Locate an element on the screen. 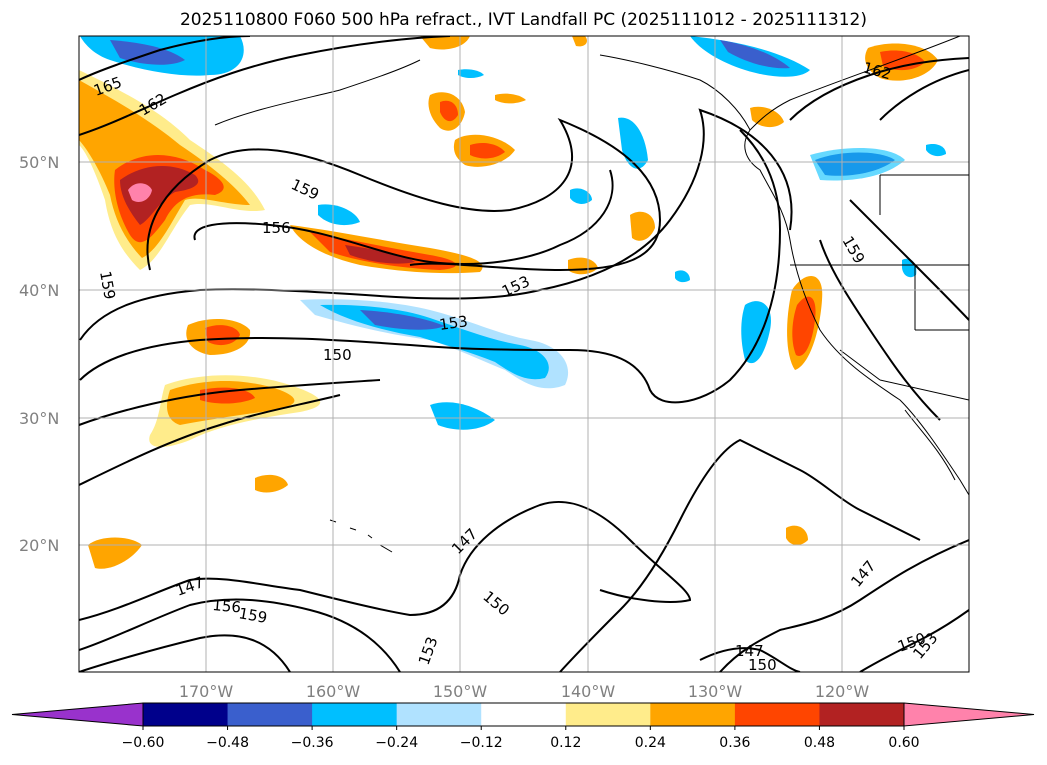 The height and width of the screenshot is (765, 1047). lat-label: 40°N is located at coordinates (39, 290).